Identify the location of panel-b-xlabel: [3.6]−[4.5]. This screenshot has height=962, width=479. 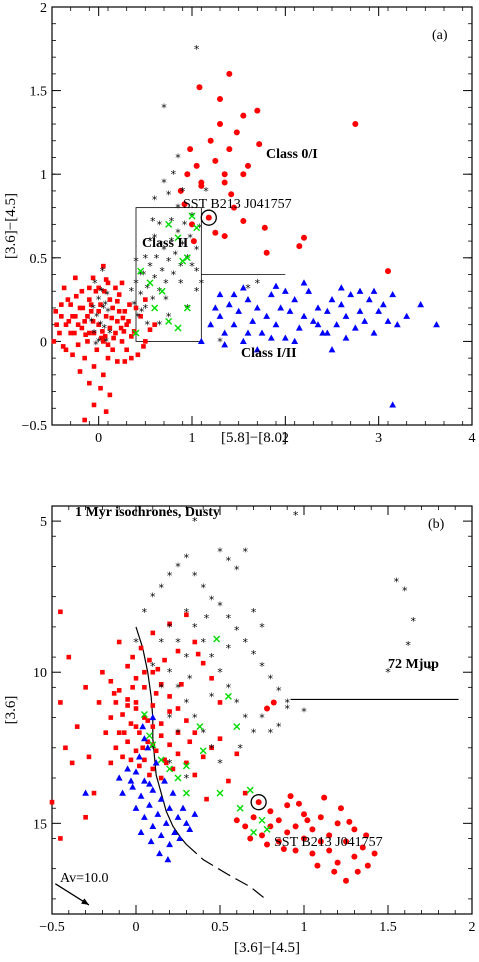
(267, 948).